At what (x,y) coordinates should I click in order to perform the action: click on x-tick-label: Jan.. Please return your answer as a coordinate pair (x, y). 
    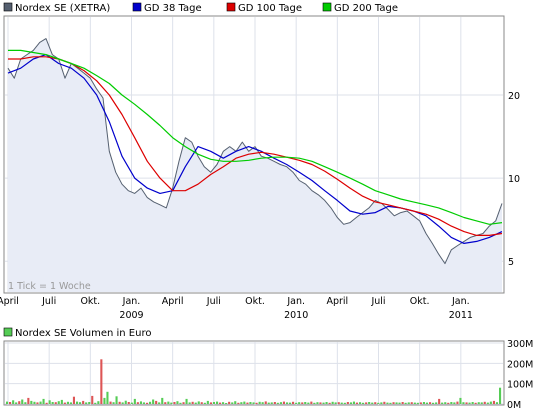
    Looking at the image, I should click on (131, 301).